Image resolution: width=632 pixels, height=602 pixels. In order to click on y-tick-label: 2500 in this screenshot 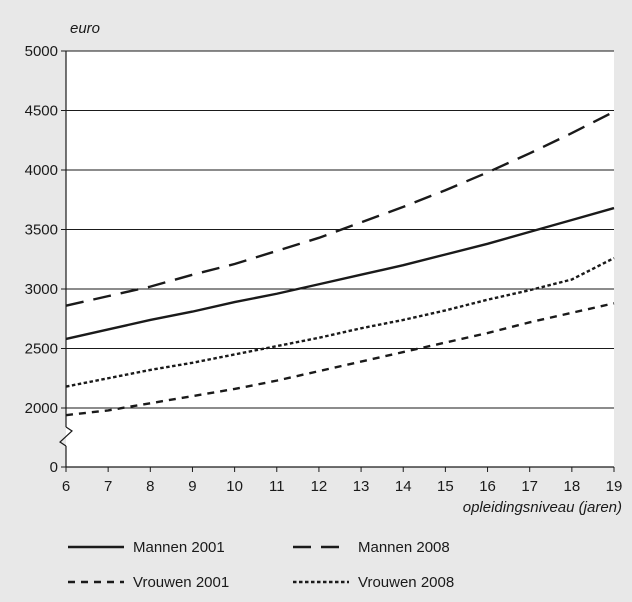, I will do `click(41, 349)`.